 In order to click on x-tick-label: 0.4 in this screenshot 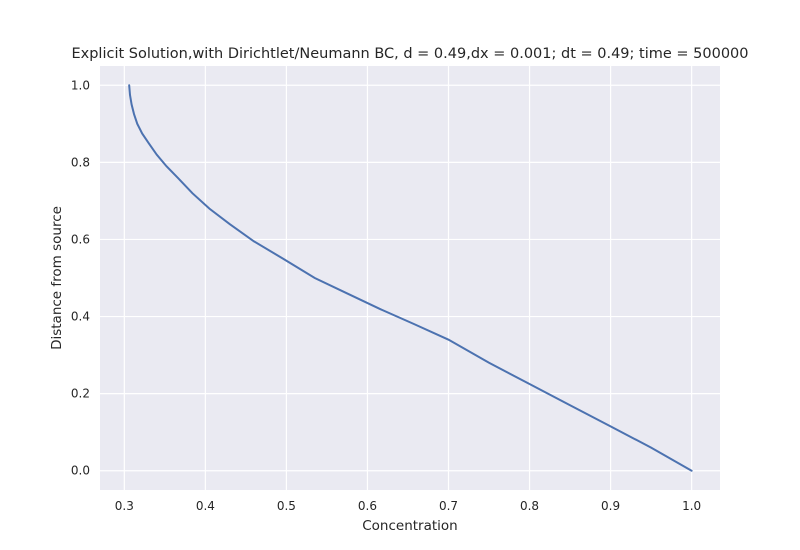, I will do `click(205, 506)`.